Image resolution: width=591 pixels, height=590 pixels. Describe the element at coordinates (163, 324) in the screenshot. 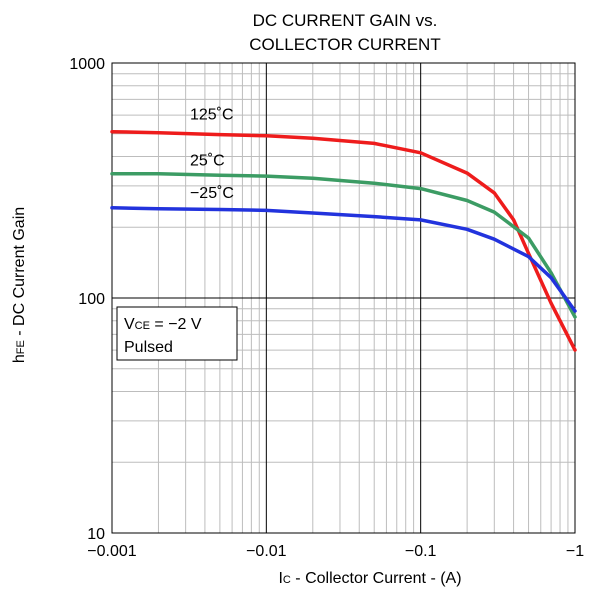

I see `annotation-line-1: VCE = −2 V` at that location.